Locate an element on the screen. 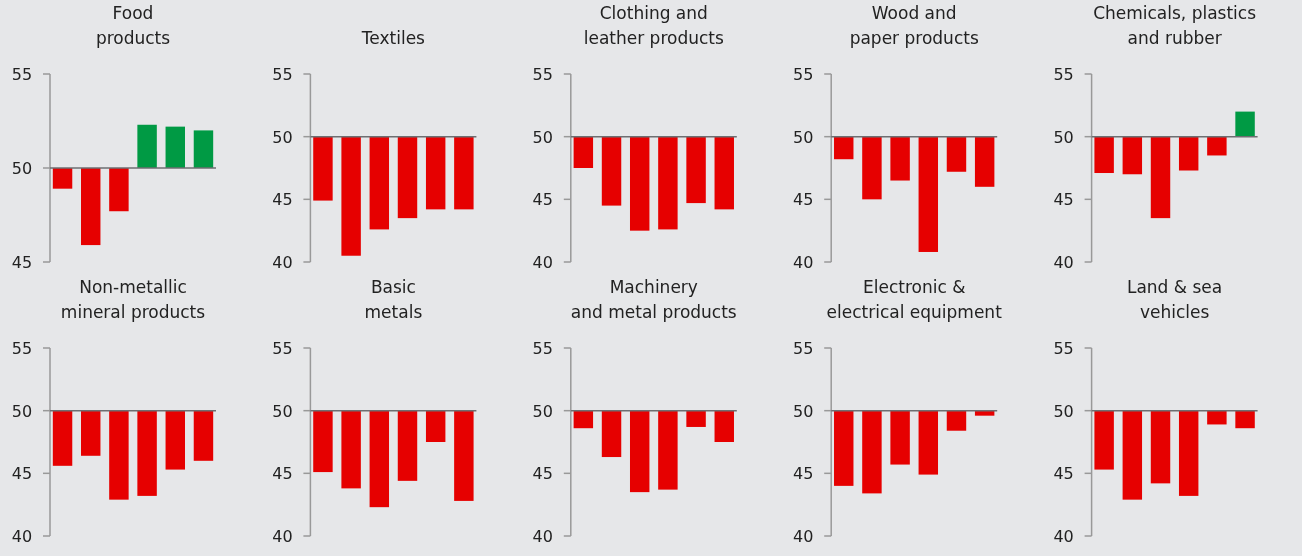  chart-title: Food products is located at coordinates (133, 25).